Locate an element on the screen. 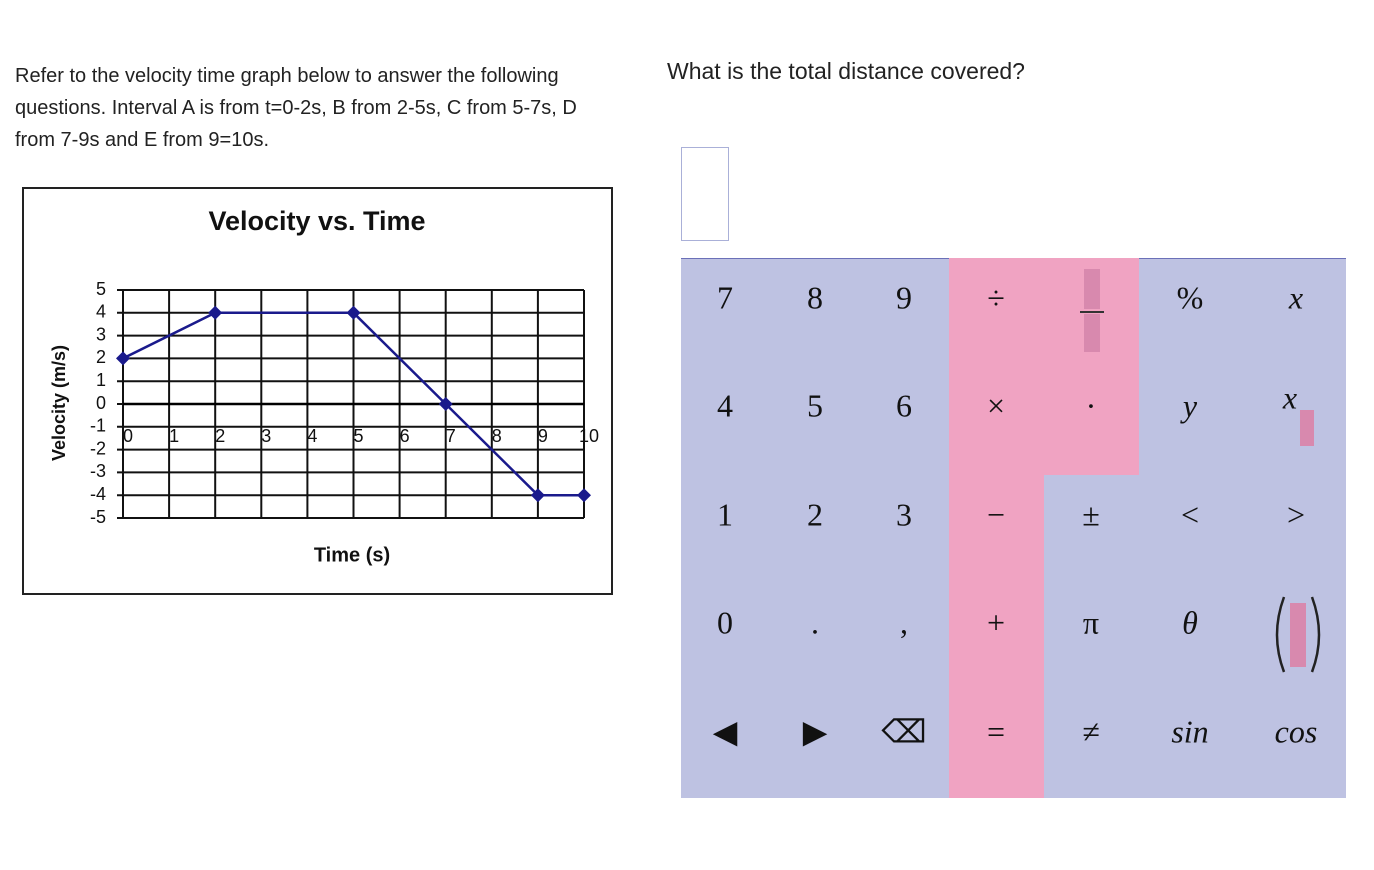  key-label: 9 is located at coordinates (904, 297).